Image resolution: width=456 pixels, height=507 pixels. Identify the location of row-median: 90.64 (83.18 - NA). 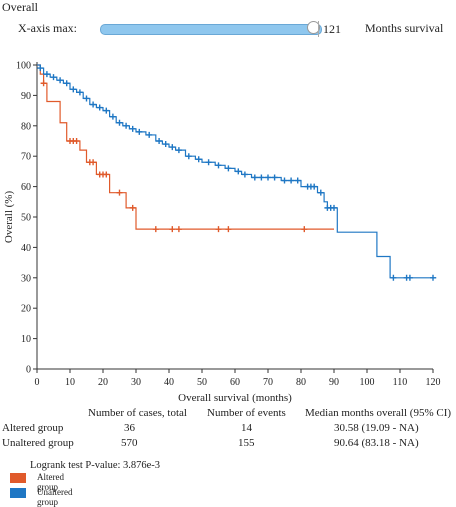
(376, 443).